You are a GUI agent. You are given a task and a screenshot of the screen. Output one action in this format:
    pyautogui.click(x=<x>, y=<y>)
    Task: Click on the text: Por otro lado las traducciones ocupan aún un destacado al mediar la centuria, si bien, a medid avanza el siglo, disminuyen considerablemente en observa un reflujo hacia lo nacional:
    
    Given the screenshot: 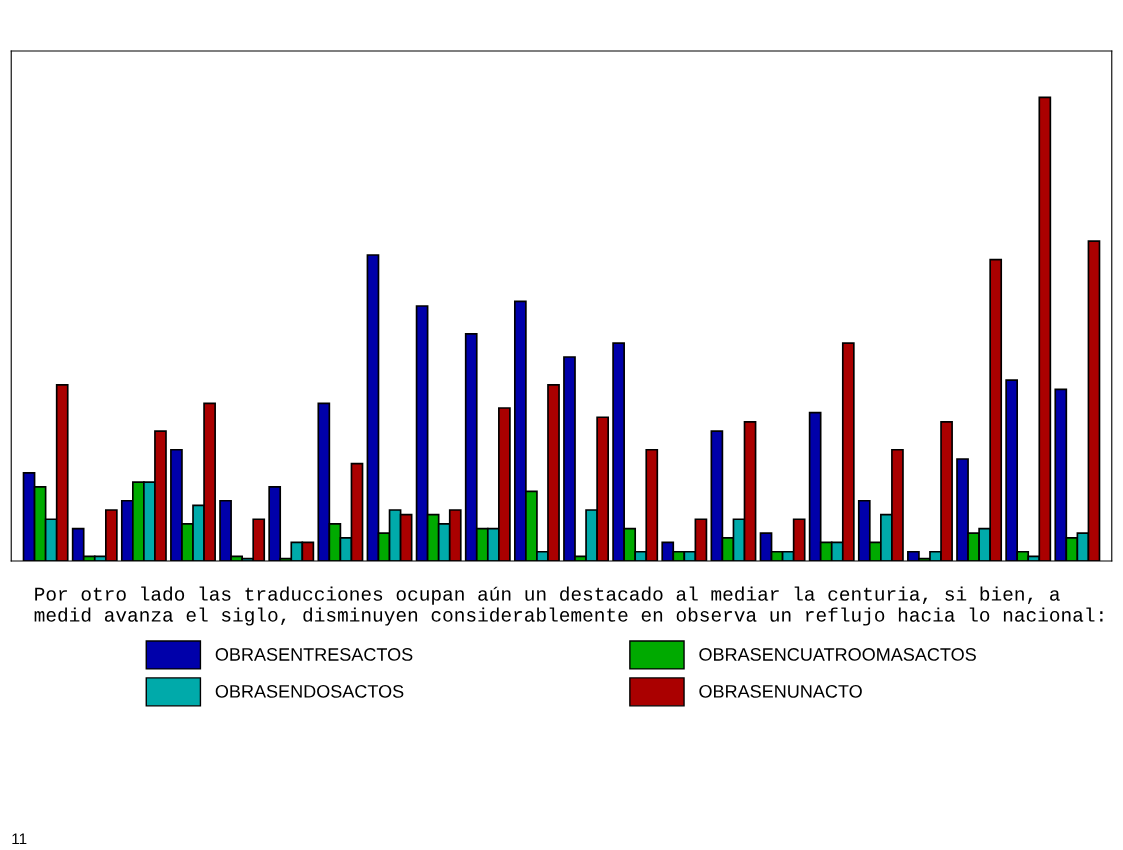 What is the action you would take?
    pyautogui.click(x=568, y=606)
    